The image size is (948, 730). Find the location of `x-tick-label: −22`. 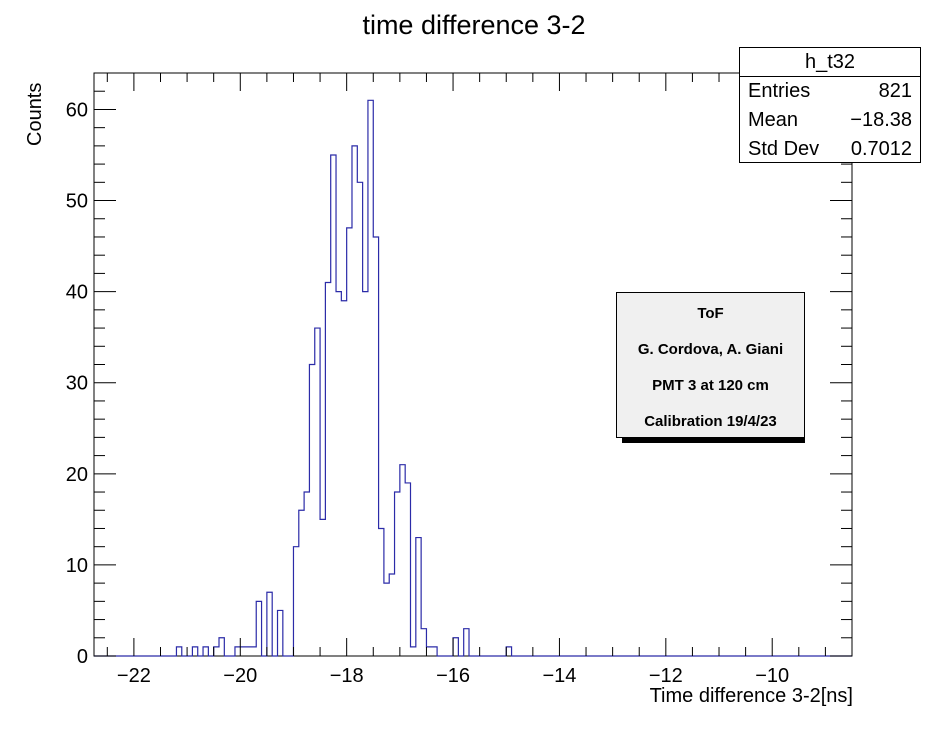

x-tick-label: −22 is located at coordinates (134, 676).